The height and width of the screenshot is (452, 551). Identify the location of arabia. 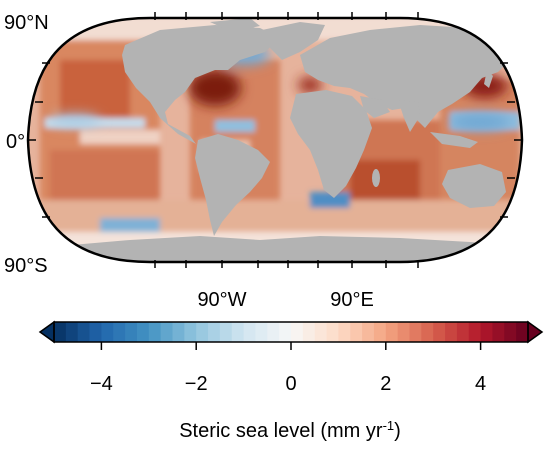
(375, 107).